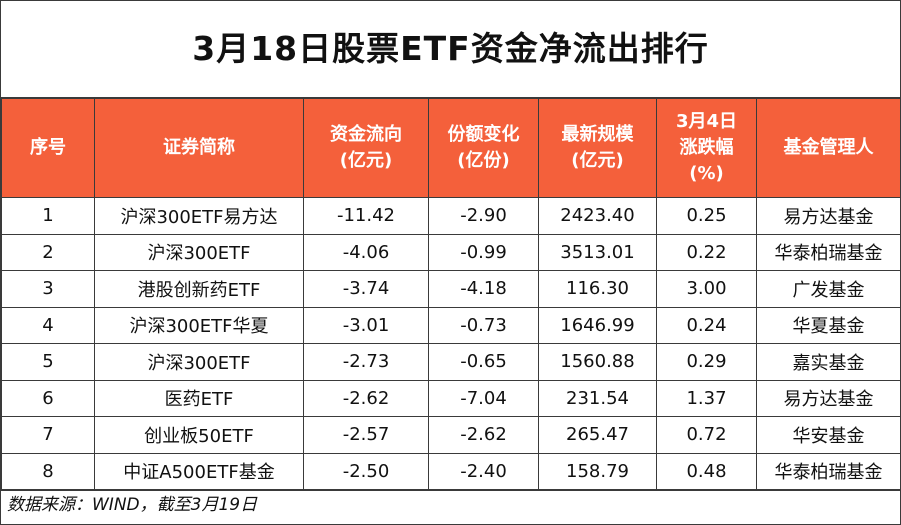 The height and width of the screenshot is (525, 901). Describe the element at coordinates (828, 435) in the screenshot. I see `fund-manager-cell: 华安基金` at that location.